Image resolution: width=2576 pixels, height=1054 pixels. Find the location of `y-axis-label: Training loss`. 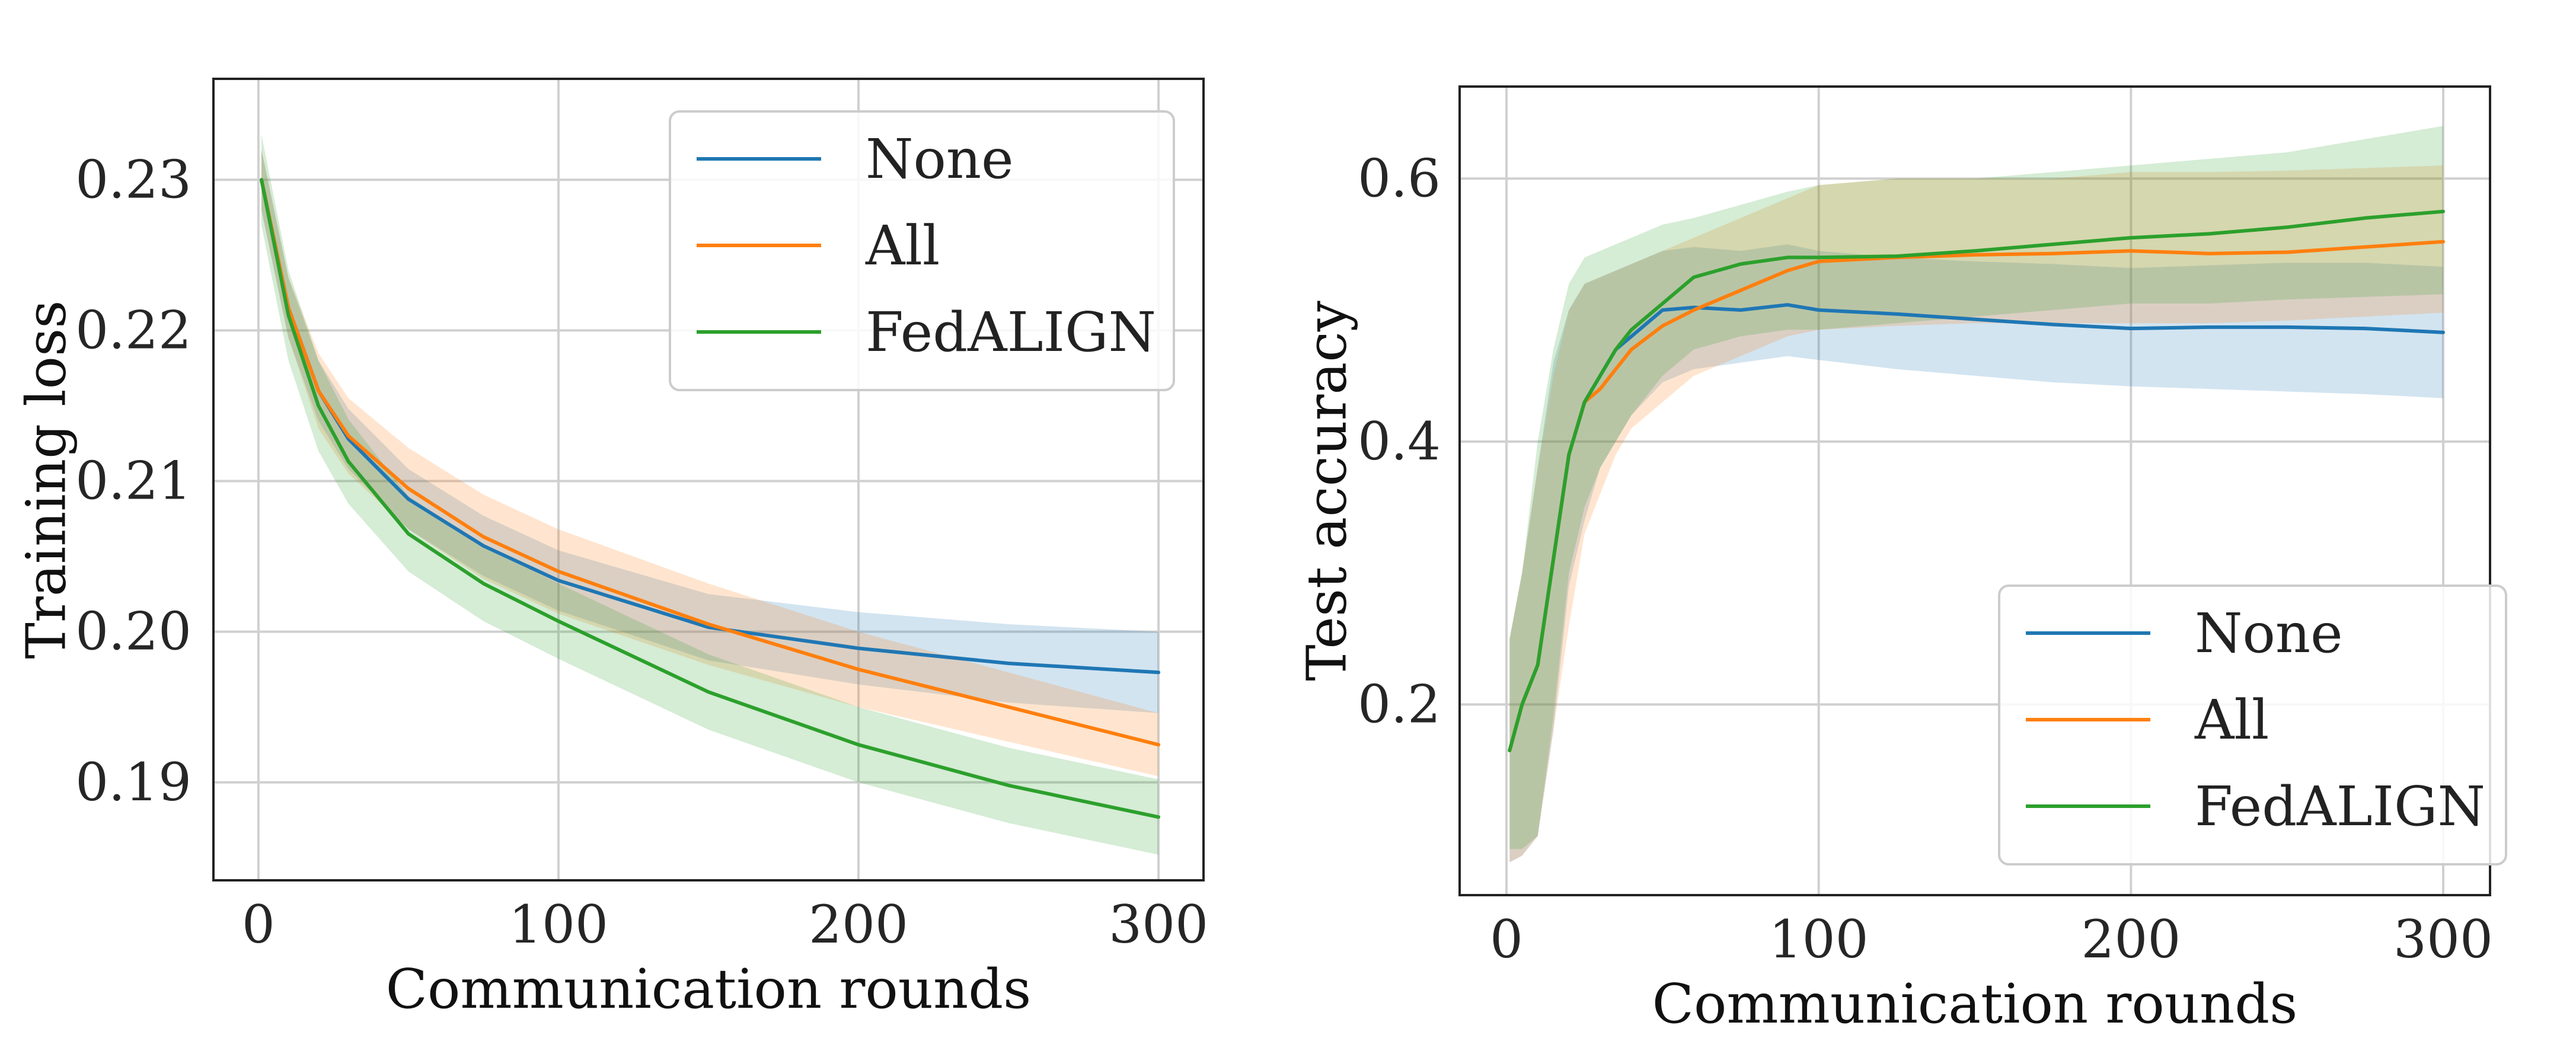

y-axis-label: Training loss is located at coordinates (46, 480).